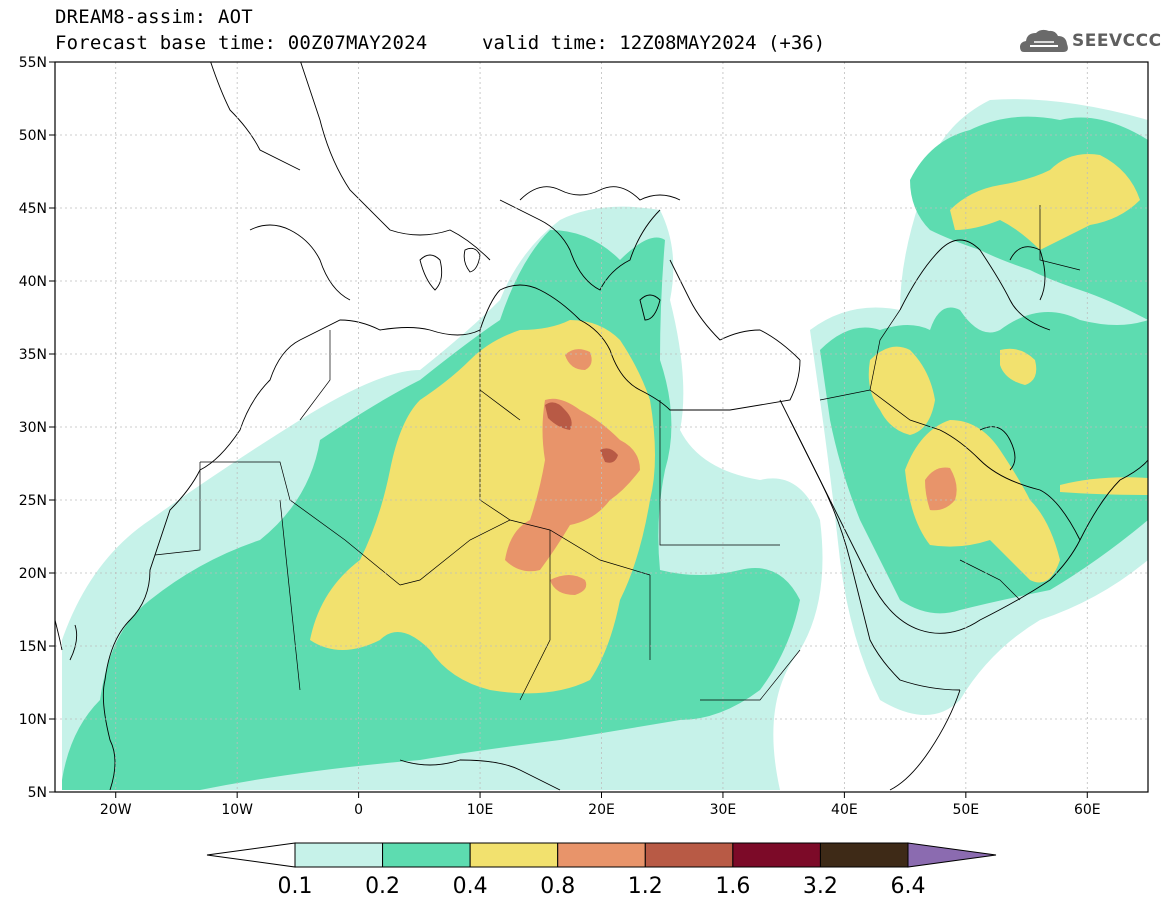  What do you see at coordinates (241, 43) in the screenshot?
I see `forecast-base-time: Forecast base time: 00Z07MAY2024` at bounding box center [241, 43].